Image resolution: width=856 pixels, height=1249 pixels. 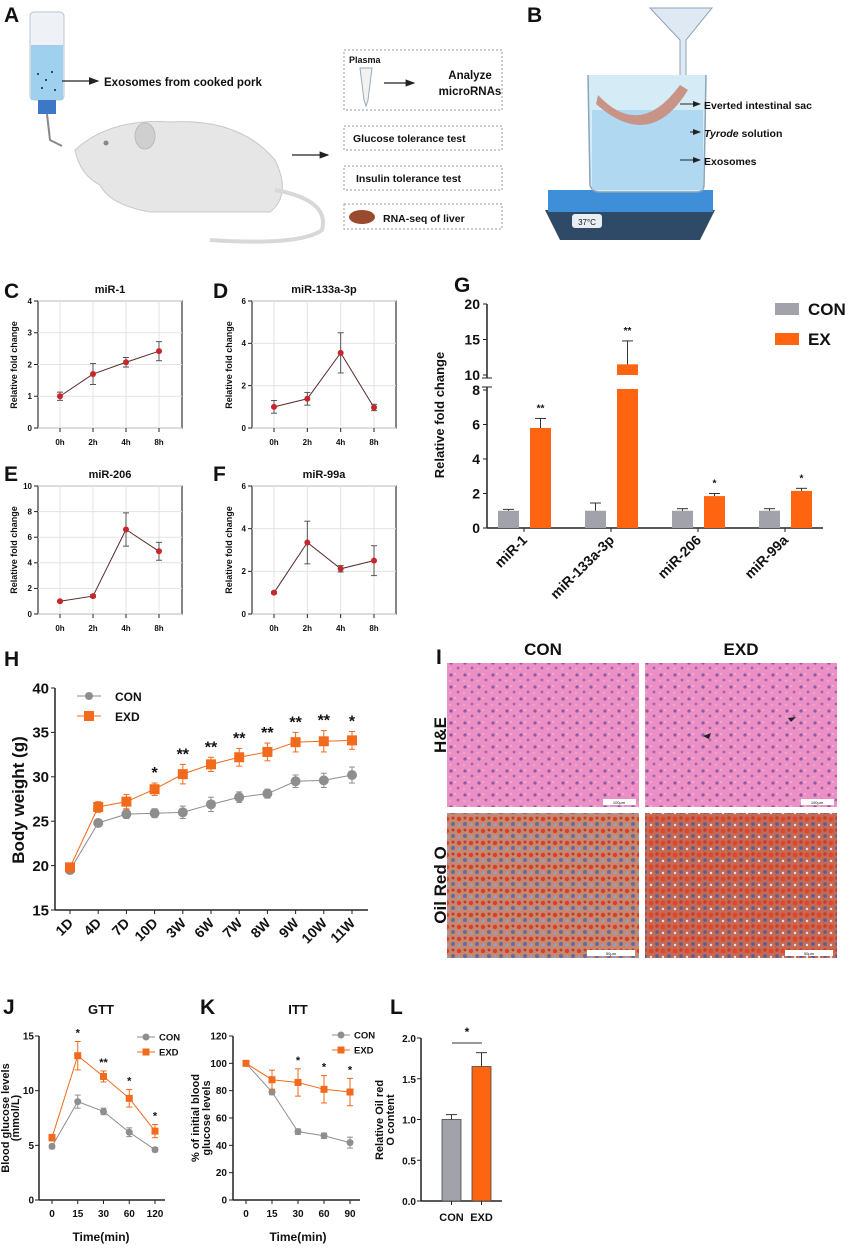 What do you see at coordinates (16, 1117) in the screenshot?
I see `chart-j-ylabel-2: (mmol/L)` at bounding box center [16, 1117].